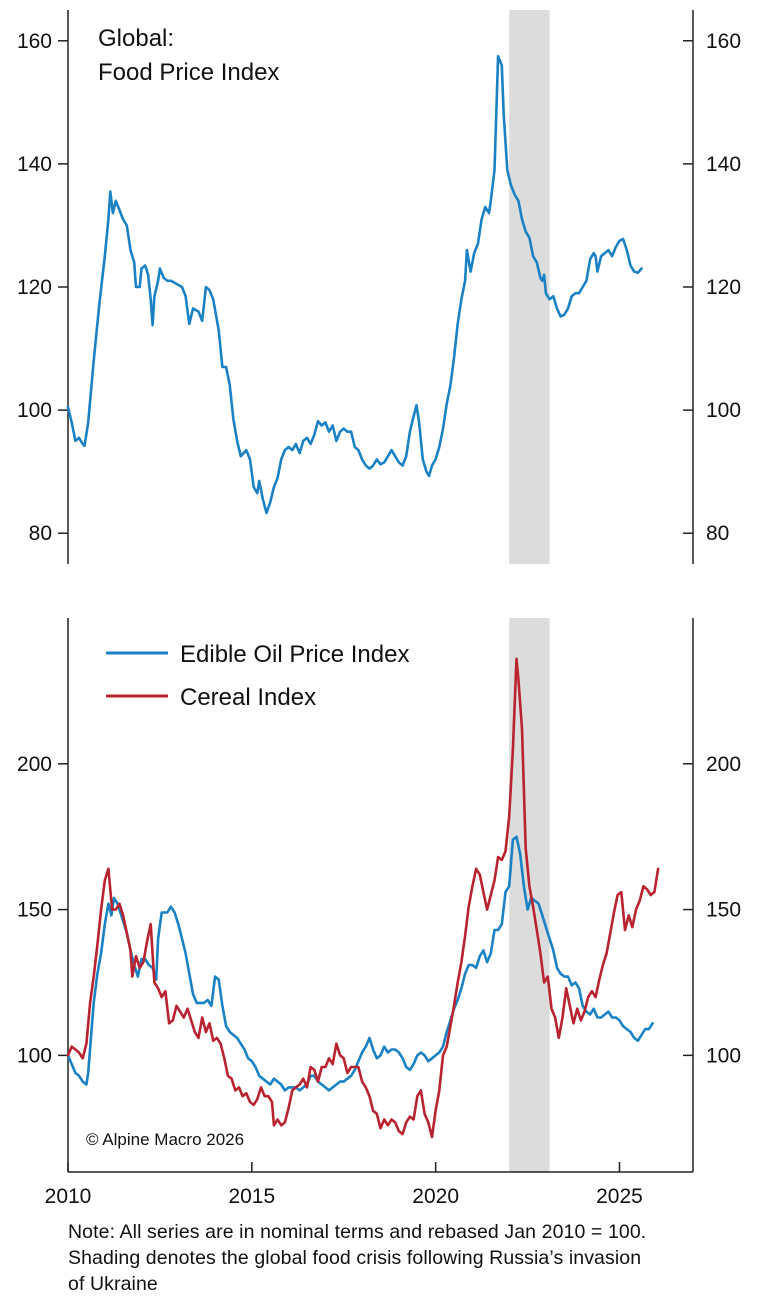  Describe the element at coordinates (34, 764) in the screenshot. I see `y-tick-label-left: 200` at that location.